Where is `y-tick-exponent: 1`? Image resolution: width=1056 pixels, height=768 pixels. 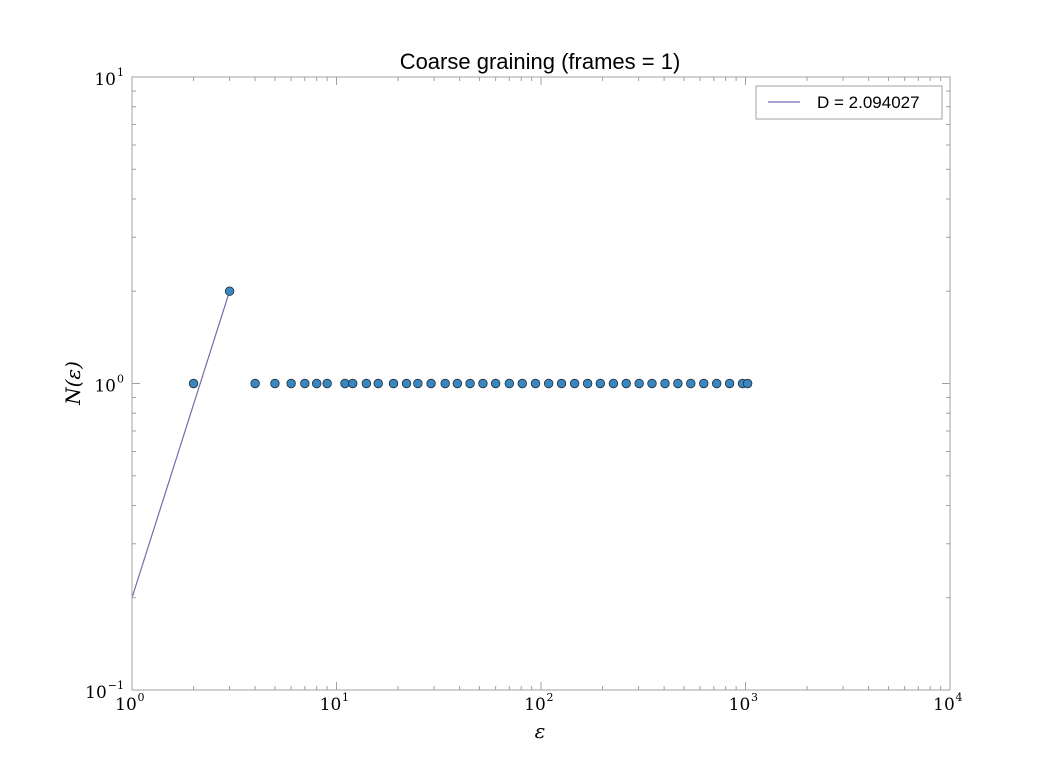 y-tick-exponent: 1 is located at coordinates (120, 72).